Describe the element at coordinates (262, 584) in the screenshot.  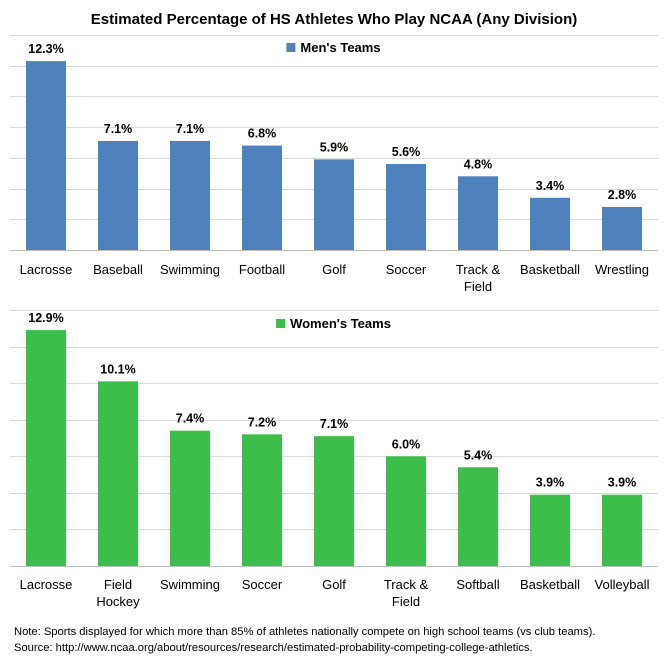
I see `womens-tick-label-4: Soccer` at that location.